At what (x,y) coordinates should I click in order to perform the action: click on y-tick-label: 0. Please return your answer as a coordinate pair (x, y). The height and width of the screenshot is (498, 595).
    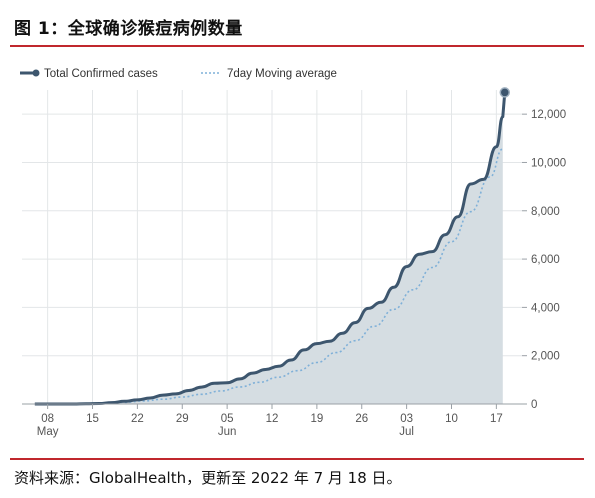
    Looking at the image, I should click on (534, 405).